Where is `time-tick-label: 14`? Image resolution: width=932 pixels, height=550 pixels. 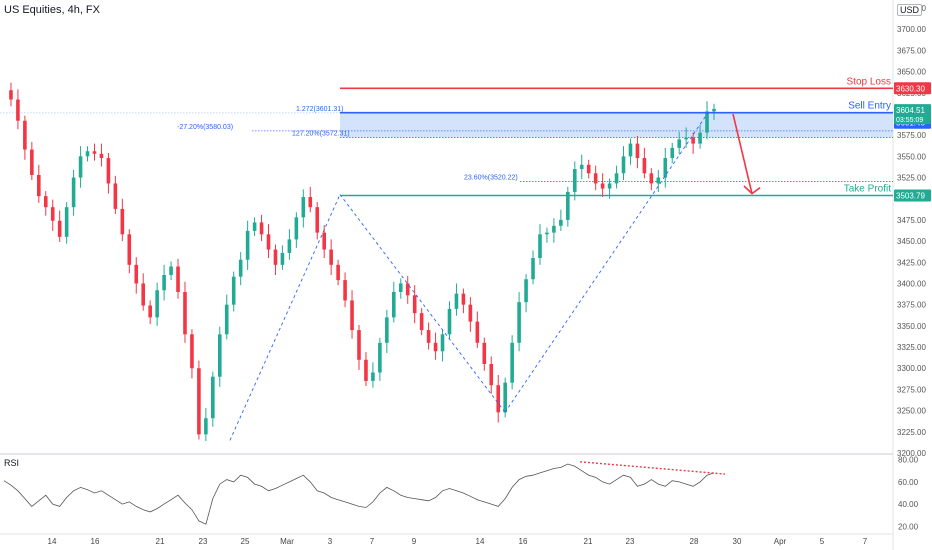 time-tick-label: 14 is located at coordinates (52, 541).